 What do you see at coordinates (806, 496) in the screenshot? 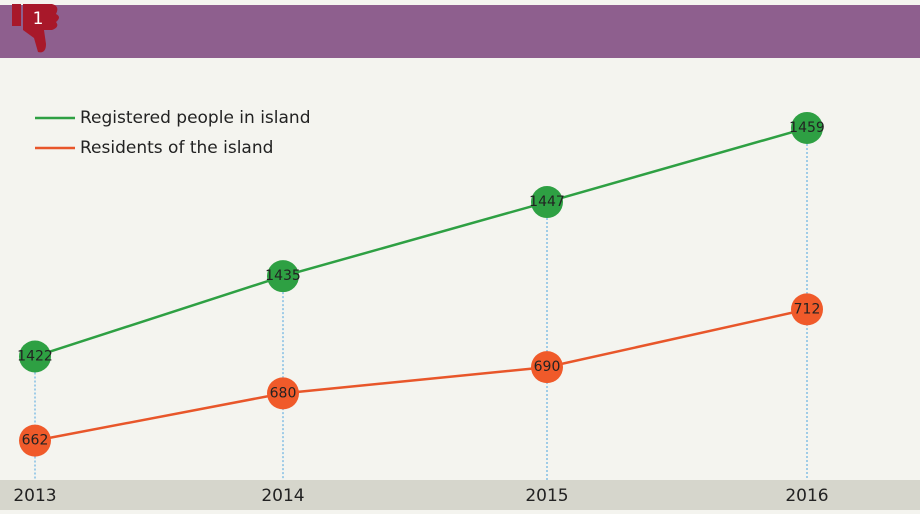
I see `x-tick-label: 2016` at bounding box center [806, 496].